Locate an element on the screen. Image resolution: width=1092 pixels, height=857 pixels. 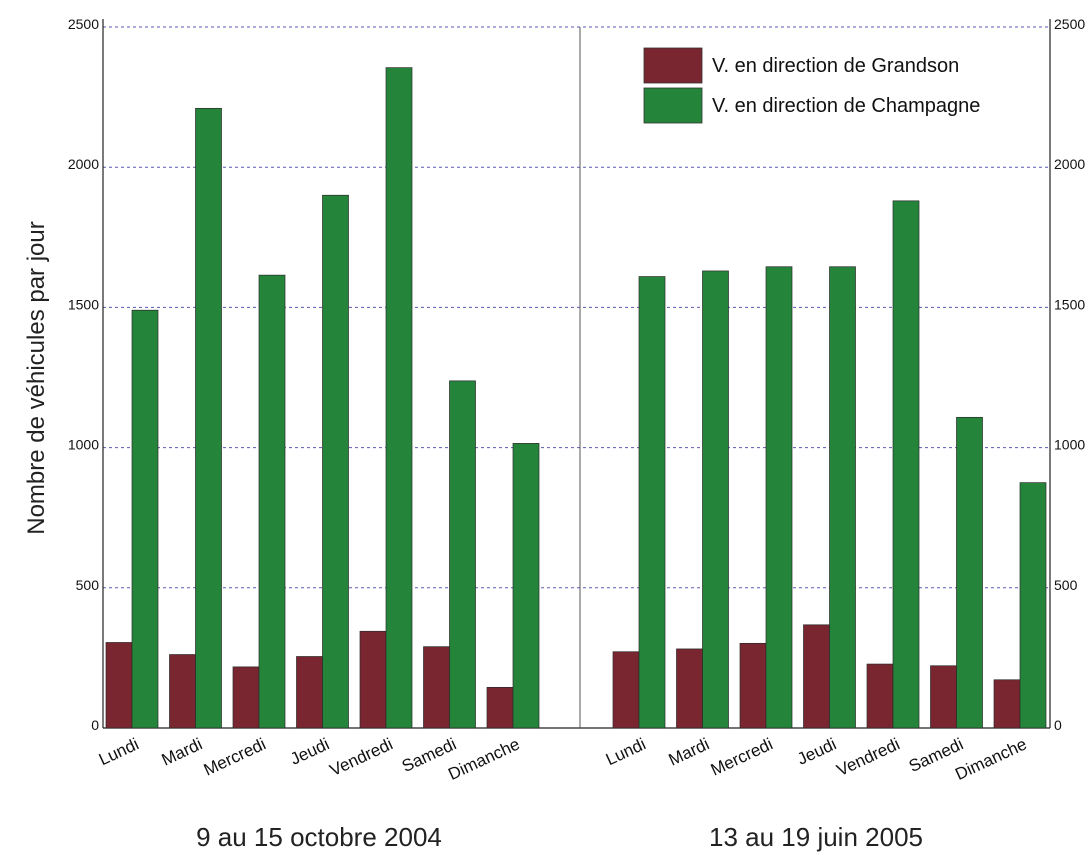
y-tick-label-left: 1000 is located at coordinates (83, 445).